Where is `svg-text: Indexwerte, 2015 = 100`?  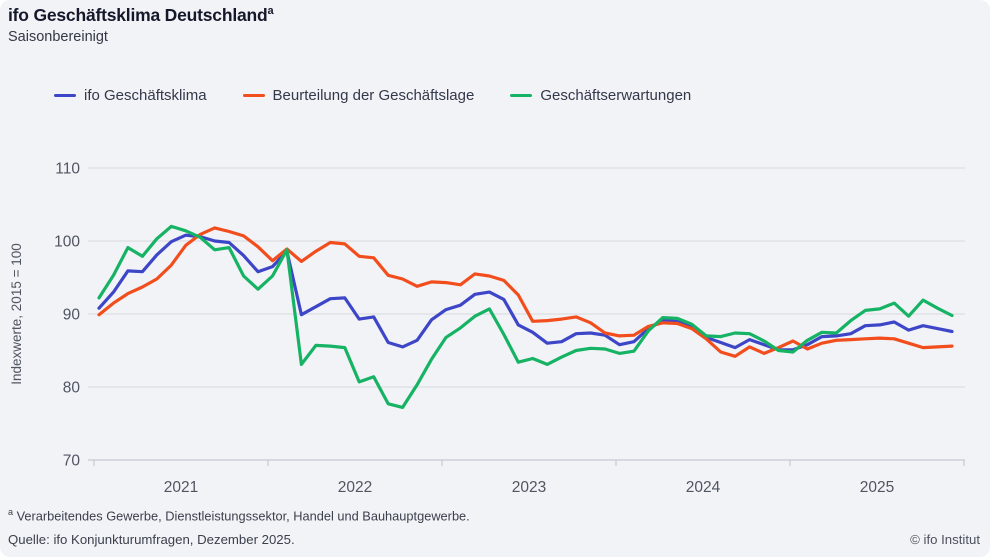
svg-text: Indexwerte, 2015 = 100 is located at coordinates (16, 313).